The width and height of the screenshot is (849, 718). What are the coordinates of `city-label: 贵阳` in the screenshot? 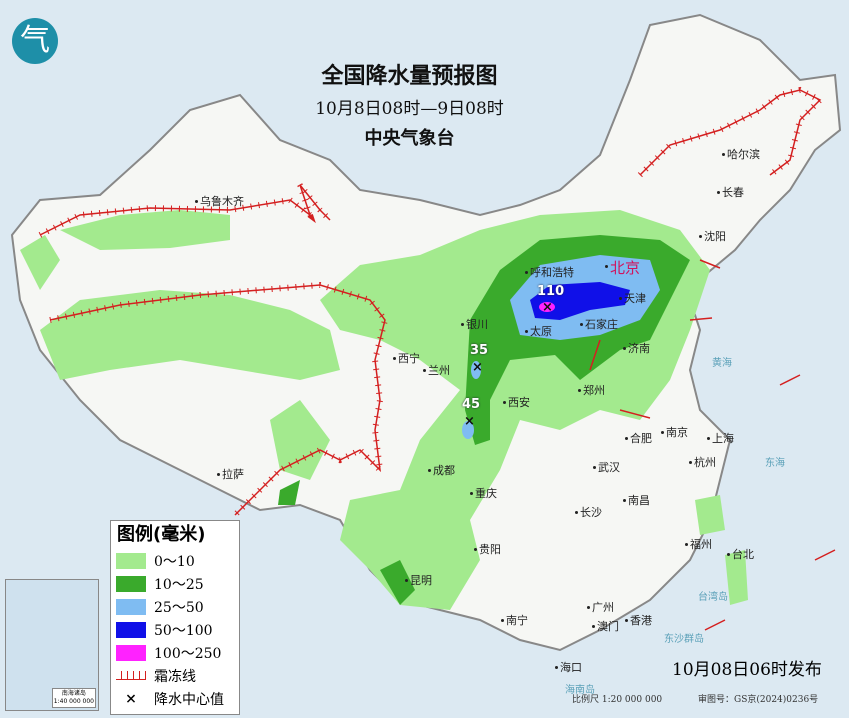 It's located at (487, 549).